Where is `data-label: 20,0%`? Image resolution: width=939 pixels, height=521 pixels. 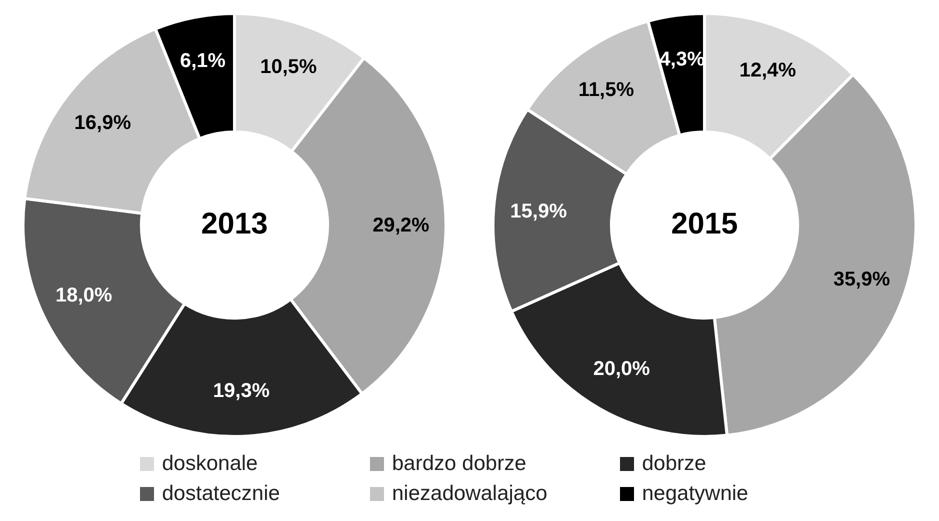 data-label: 20,0% is located at coordinates (621, 369).